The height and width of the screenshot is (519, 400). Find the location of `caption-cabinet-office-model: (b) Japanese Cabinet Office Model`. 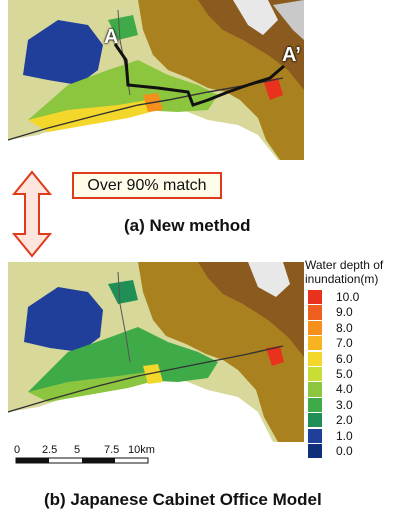

caption-cabinet-office-model: (b) Japanese Cabinet Office Model is located at coordinates (183, 499).